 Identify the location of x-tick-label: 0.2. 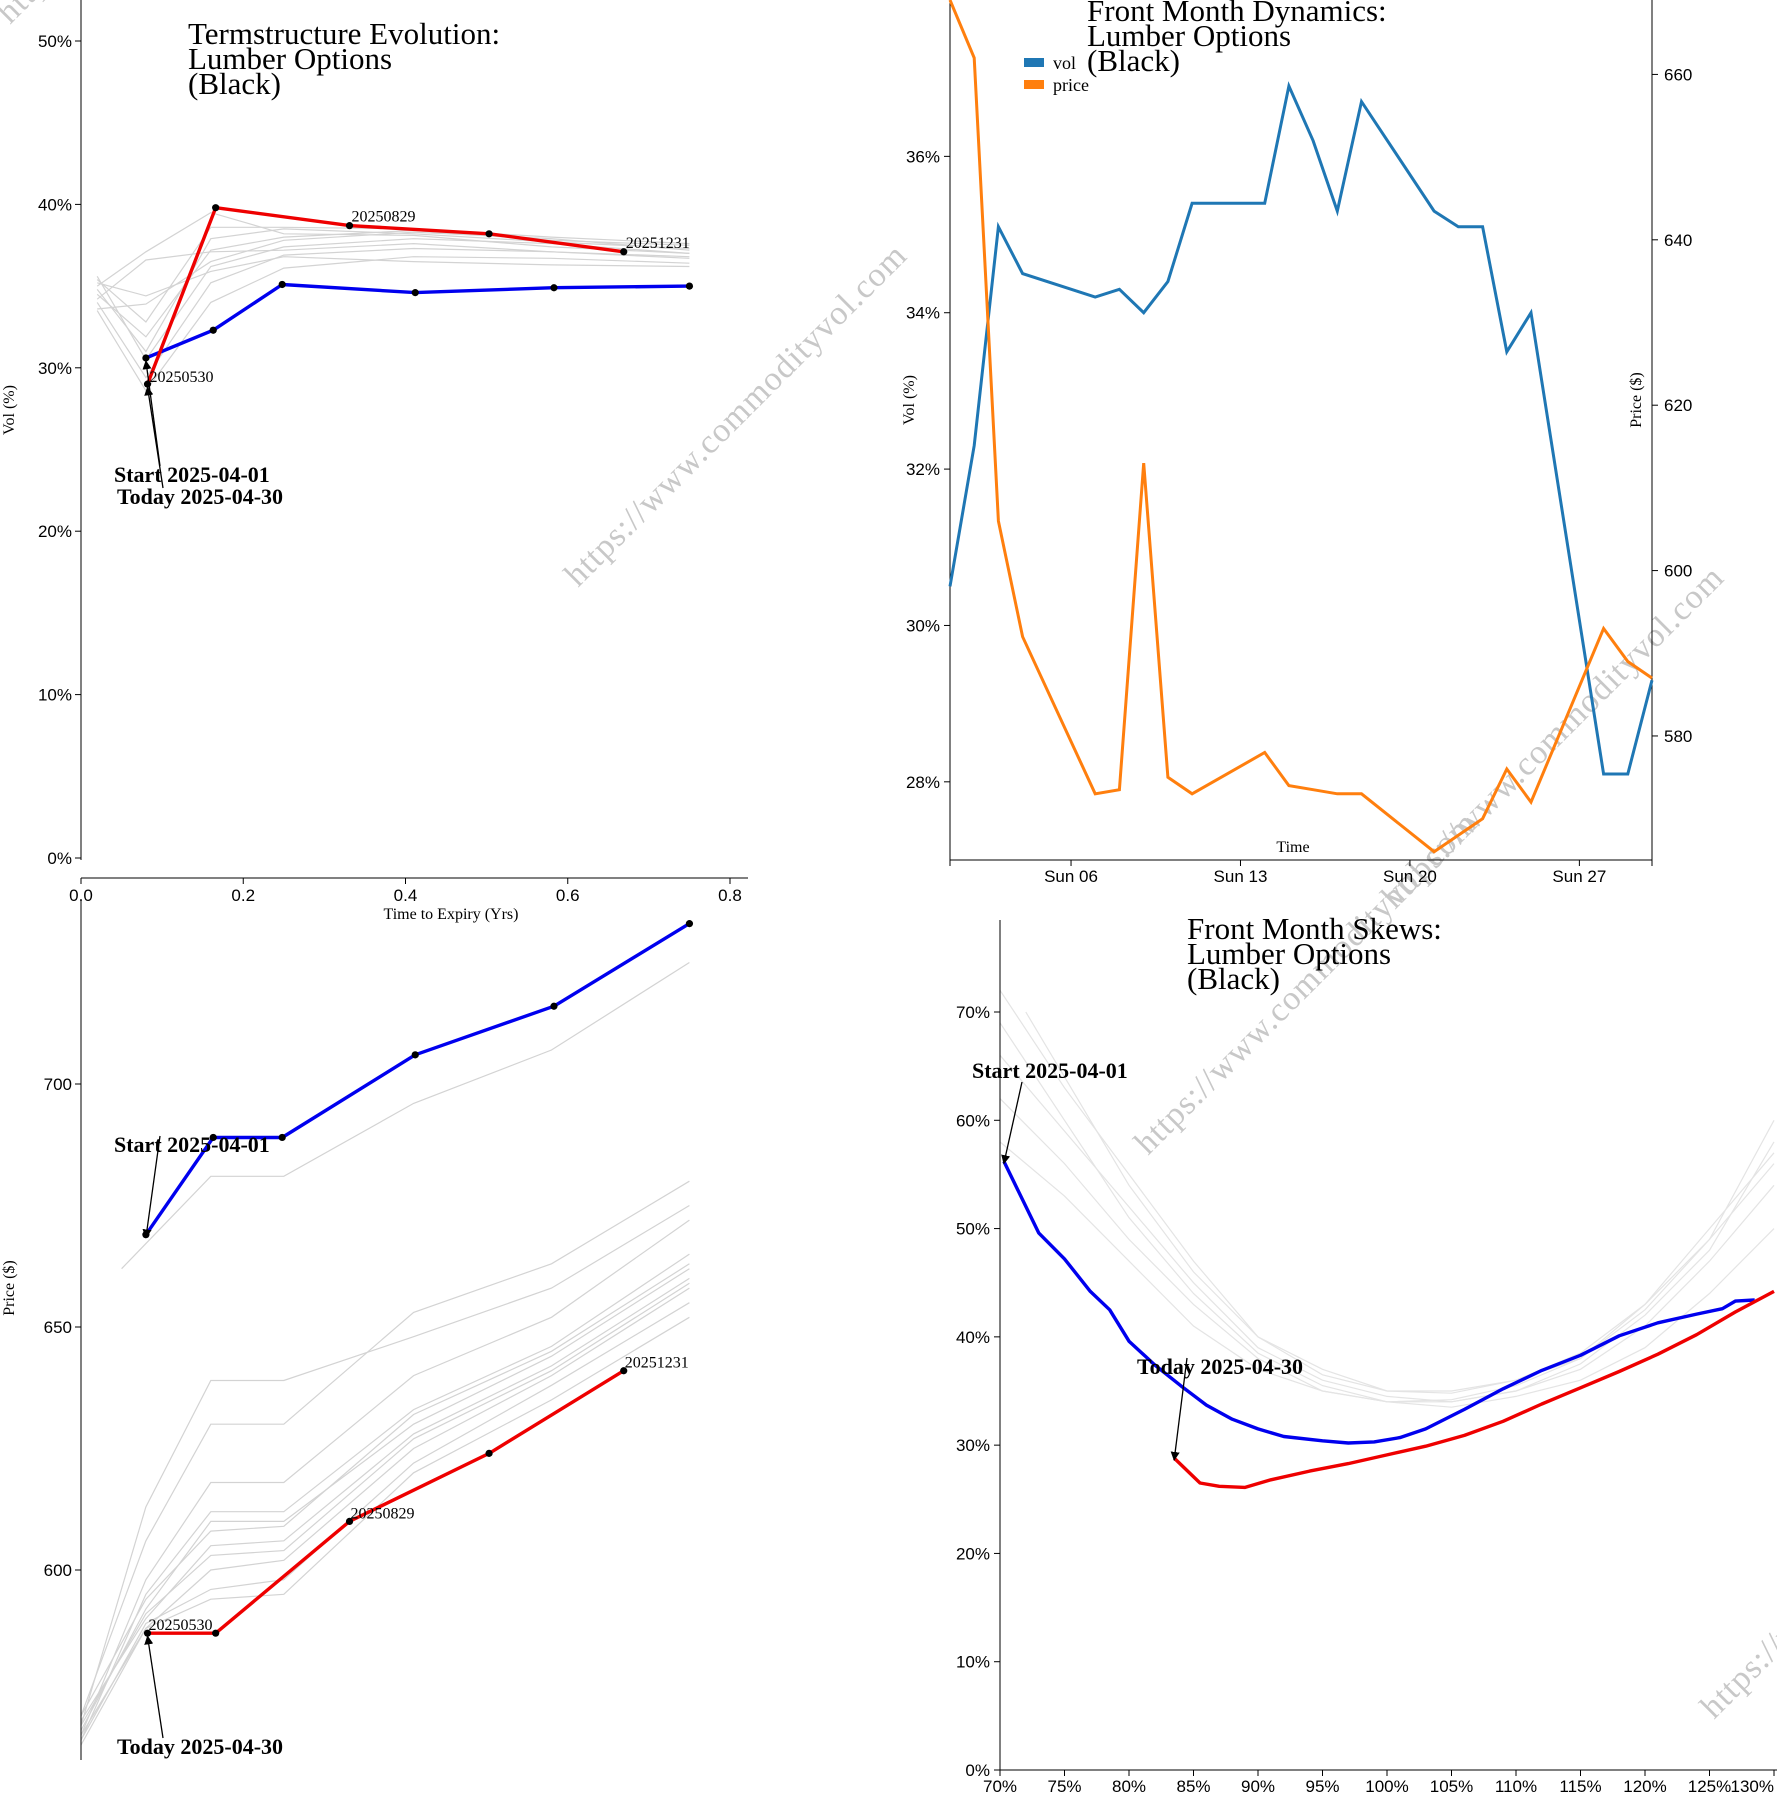
(243, 895).